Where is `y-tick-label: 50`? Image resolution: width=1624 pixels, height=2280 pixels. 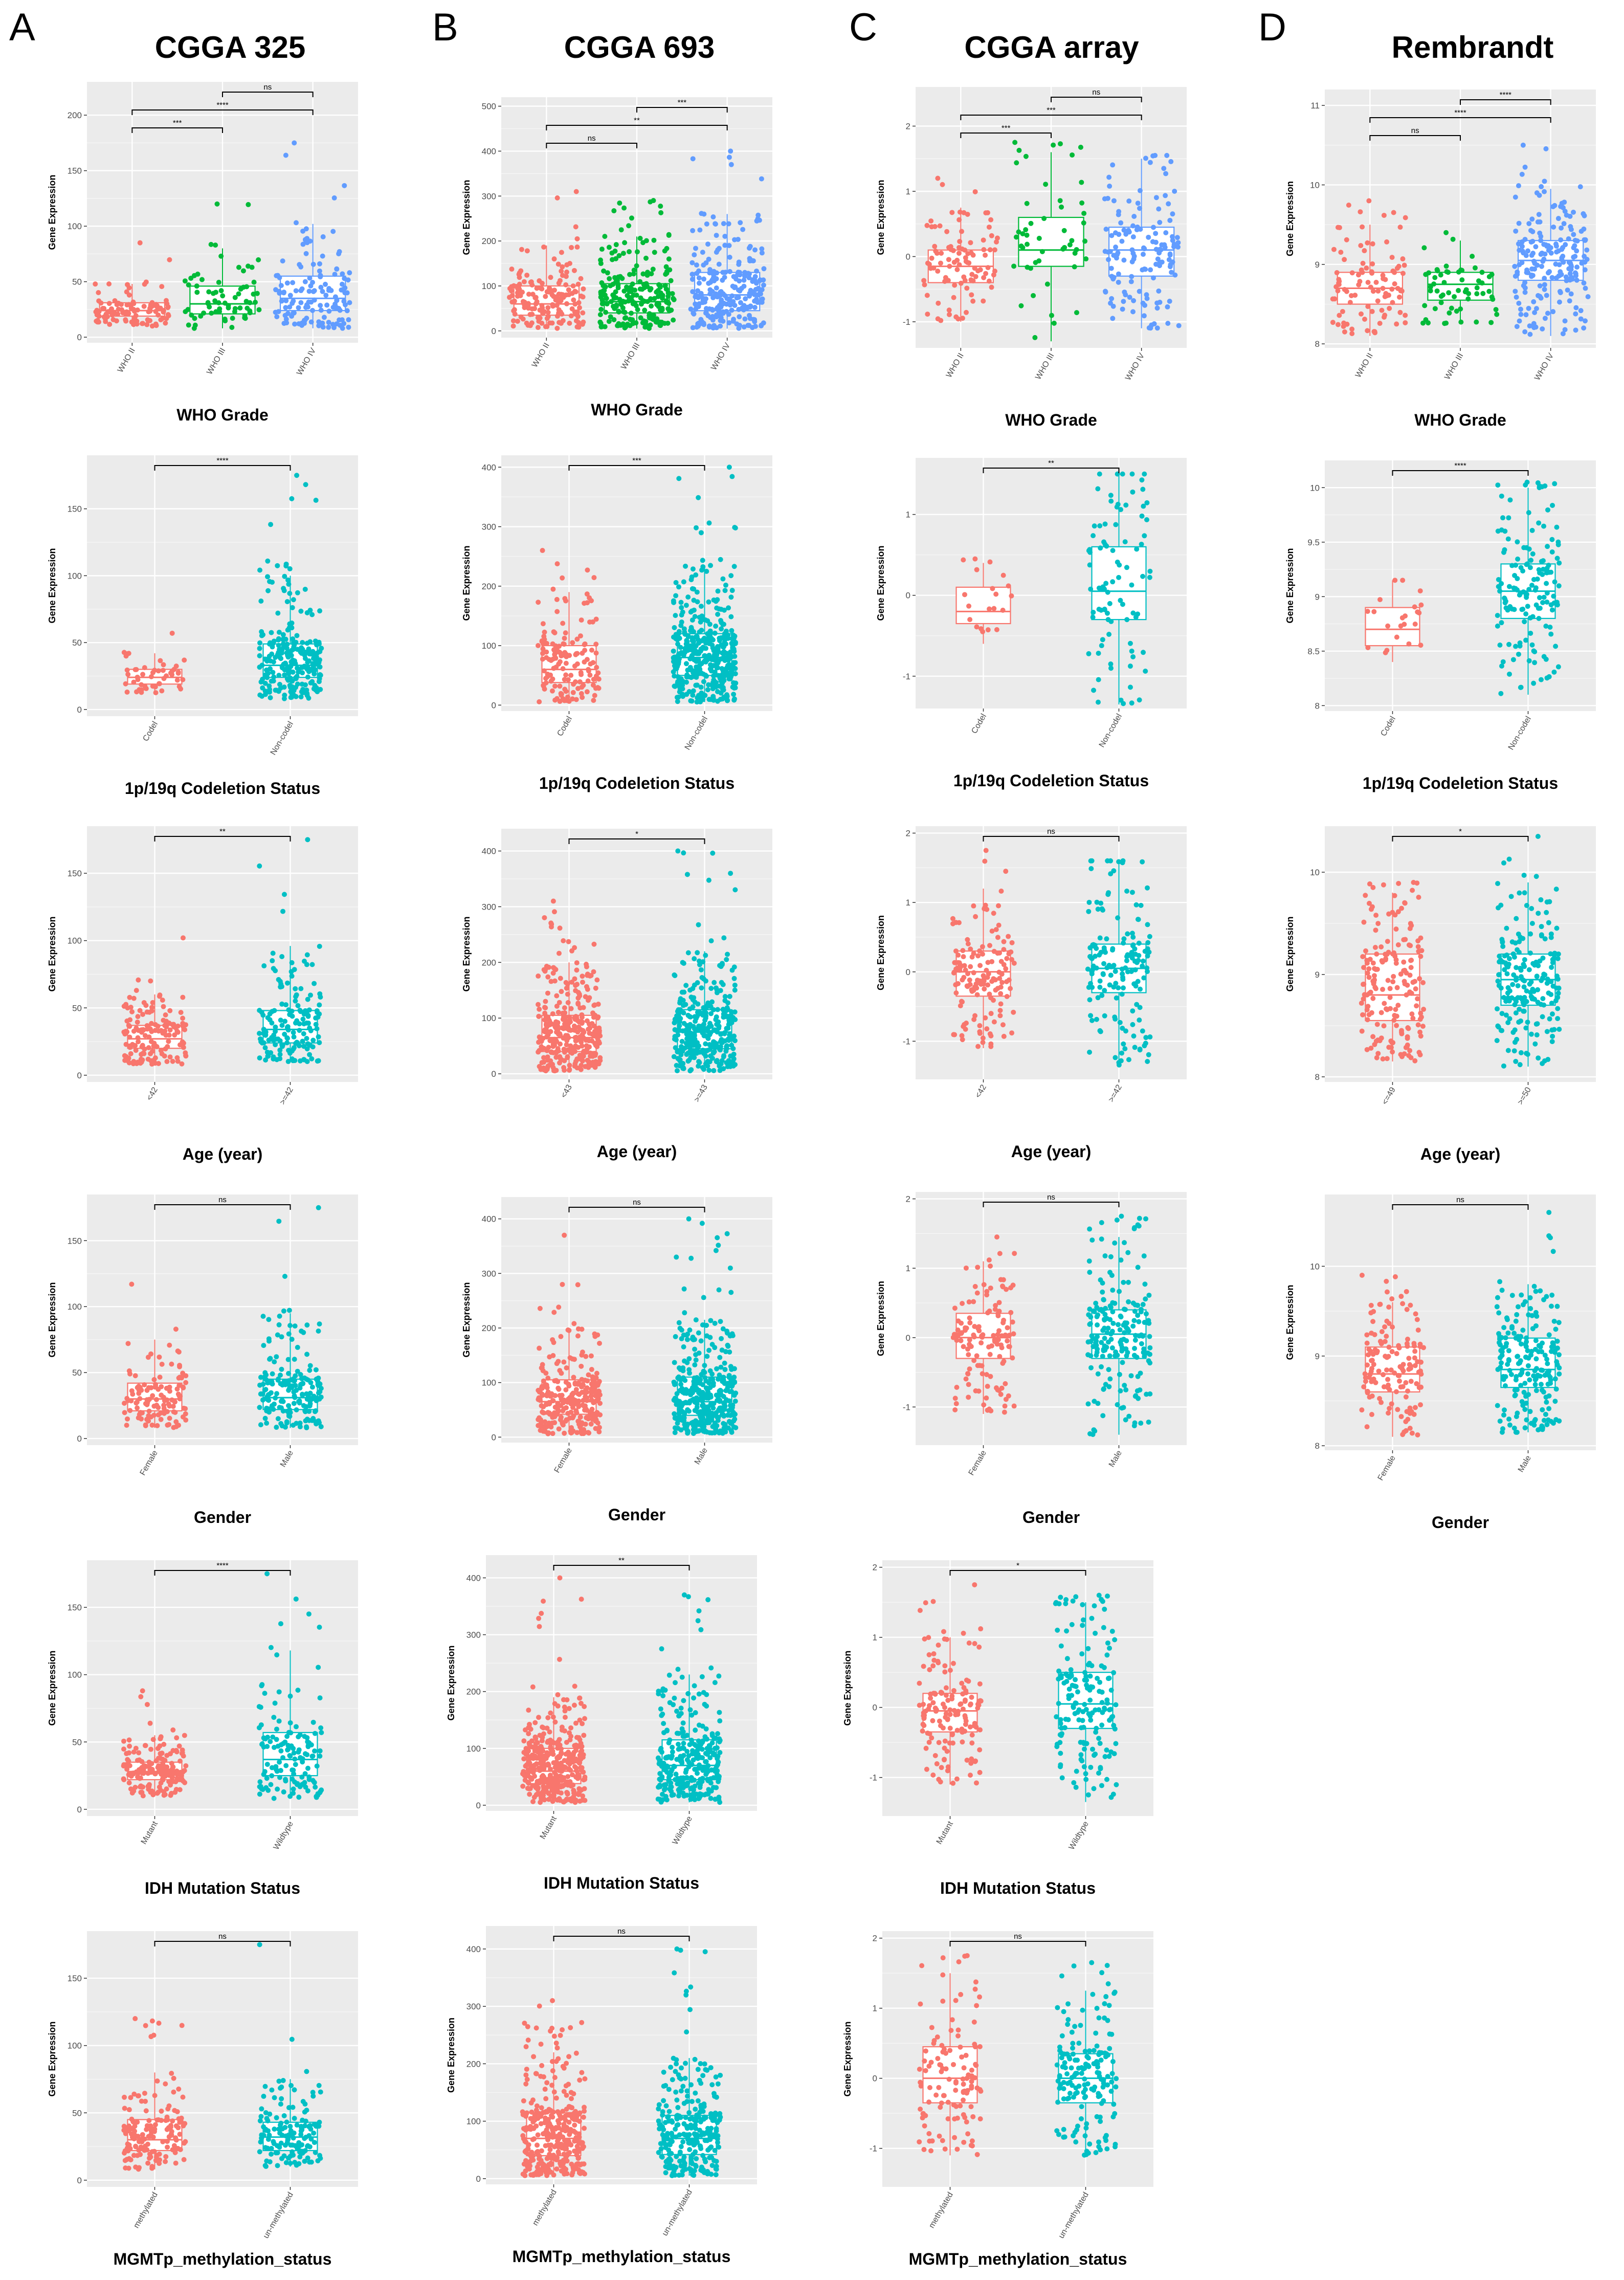
y-tick-label: 50 is located at coordinates (77, 1008).